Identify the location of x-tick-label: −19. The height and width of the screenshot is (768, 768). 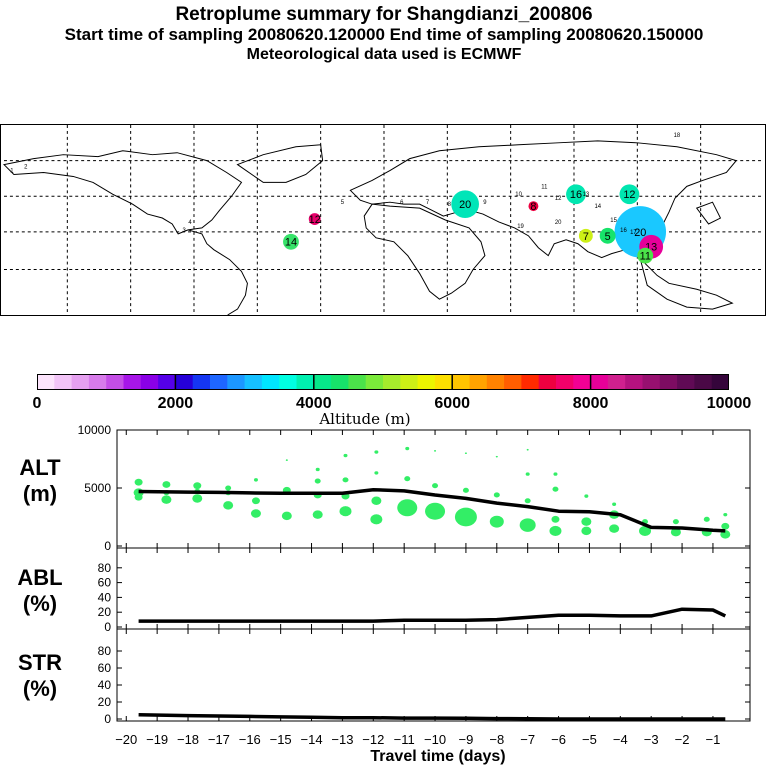
(157, 739).